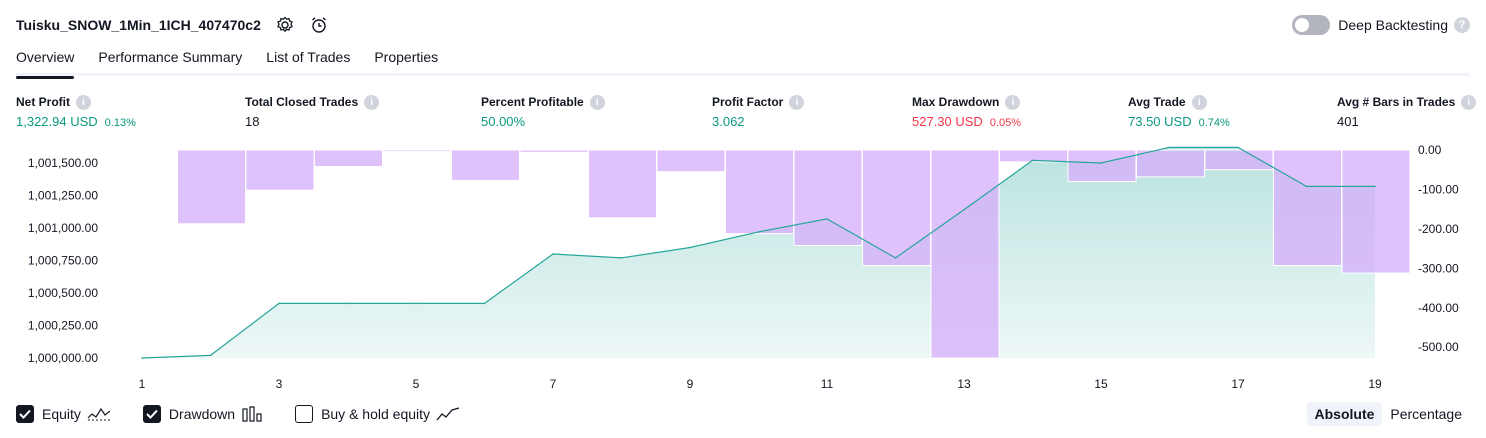 Image resolution: width=1486 pixels, height=438 pixels. What do you see at coordinates (1438, 189) in the screenshot?
I see `right-axis-tick-label: -100.00` at bounding box center [1438, 189].